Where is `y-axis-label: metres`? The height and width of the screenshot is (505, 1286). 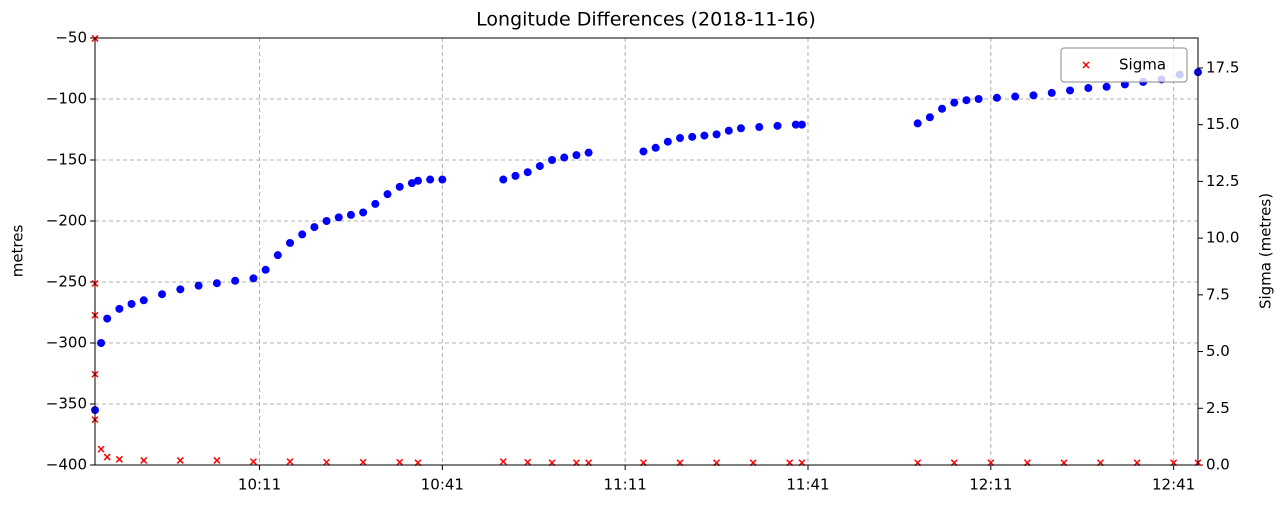 y-axis-label: metres is located at coordinates (18, 251).